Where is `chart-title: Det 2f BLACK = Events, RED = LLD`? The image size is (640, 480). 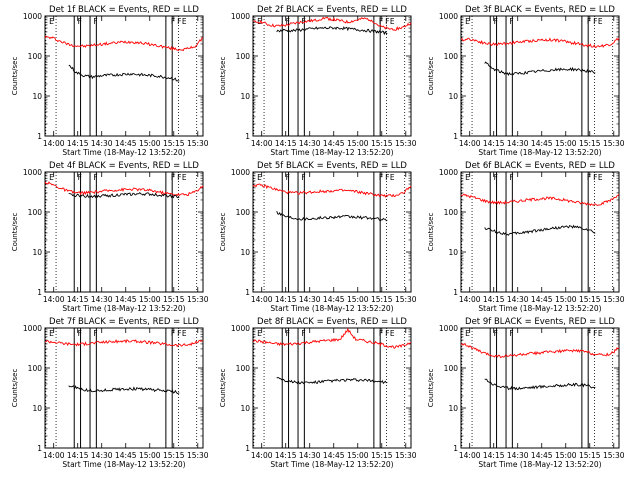
chart-title: Det 2f BLACK = Events, RED = LLD is located at coordinates (332, 10).